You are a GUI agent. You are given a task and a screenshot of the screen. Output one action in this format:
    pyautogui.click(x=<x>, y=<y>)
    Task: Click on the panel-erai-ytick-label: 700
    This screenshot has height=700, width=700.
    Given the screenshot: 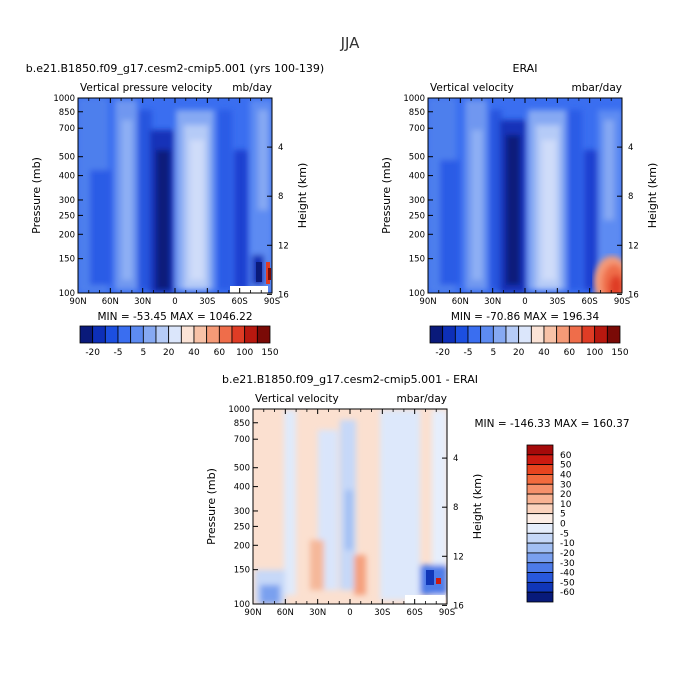 What is the action you would take?
    pyautogui.click(x=417, y=129)
    